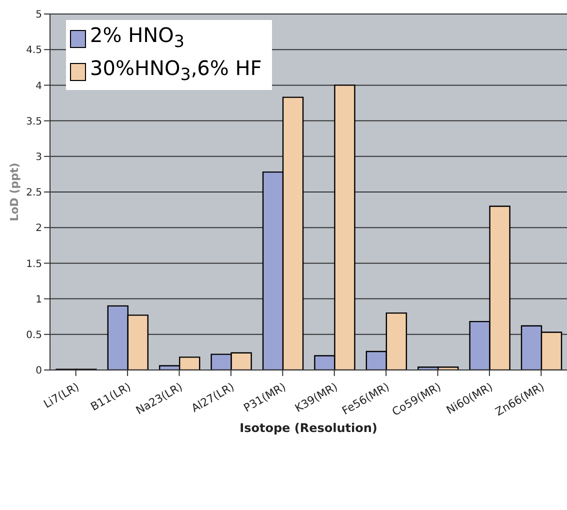 Image resolution: width=567 pixels, height=510 pixels. Describe the element at coordinates (176, 70) in the screenshot. I see `legend-label: 30%HNO$_{3}$,6% HF` at that location.